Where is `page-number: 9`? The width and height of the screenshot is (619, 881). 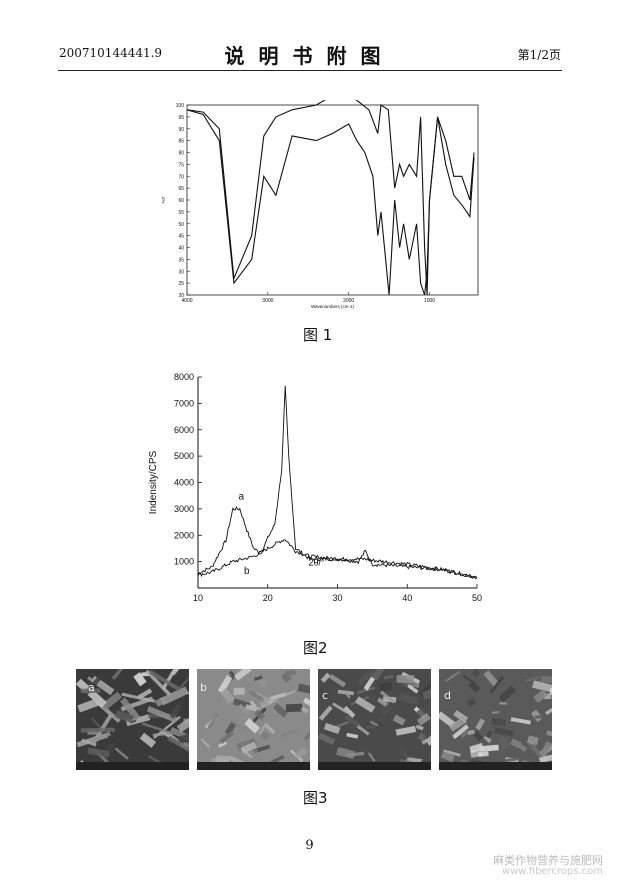
page-number: 9 is located at coordinates (309, 845).